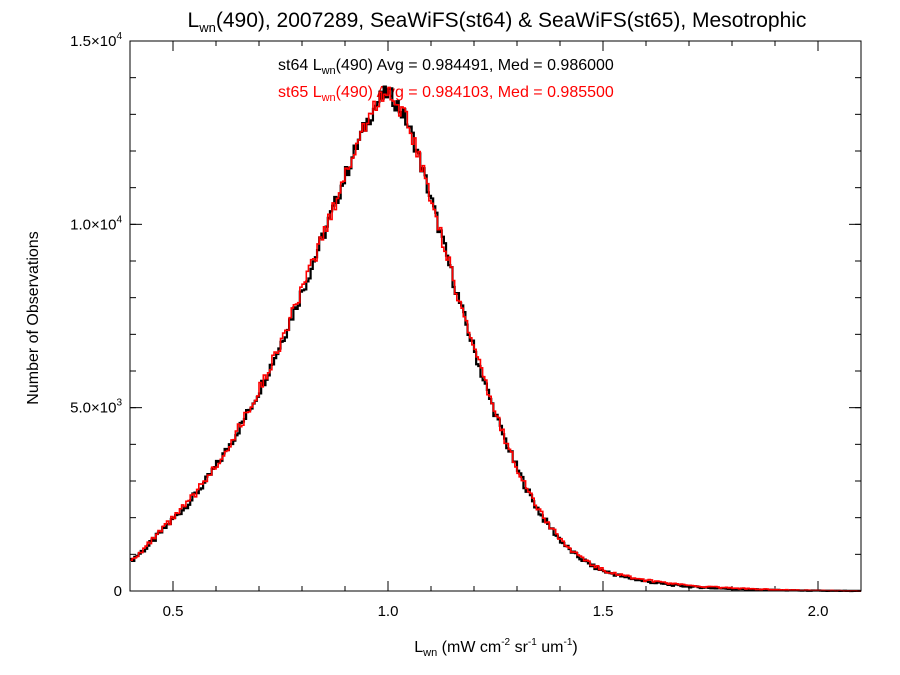 This screenshot has width=900, height=675. Describe the element at coordinates (118, 591) in the screenshot. I see `y-tick-label-0: 0` at that location.